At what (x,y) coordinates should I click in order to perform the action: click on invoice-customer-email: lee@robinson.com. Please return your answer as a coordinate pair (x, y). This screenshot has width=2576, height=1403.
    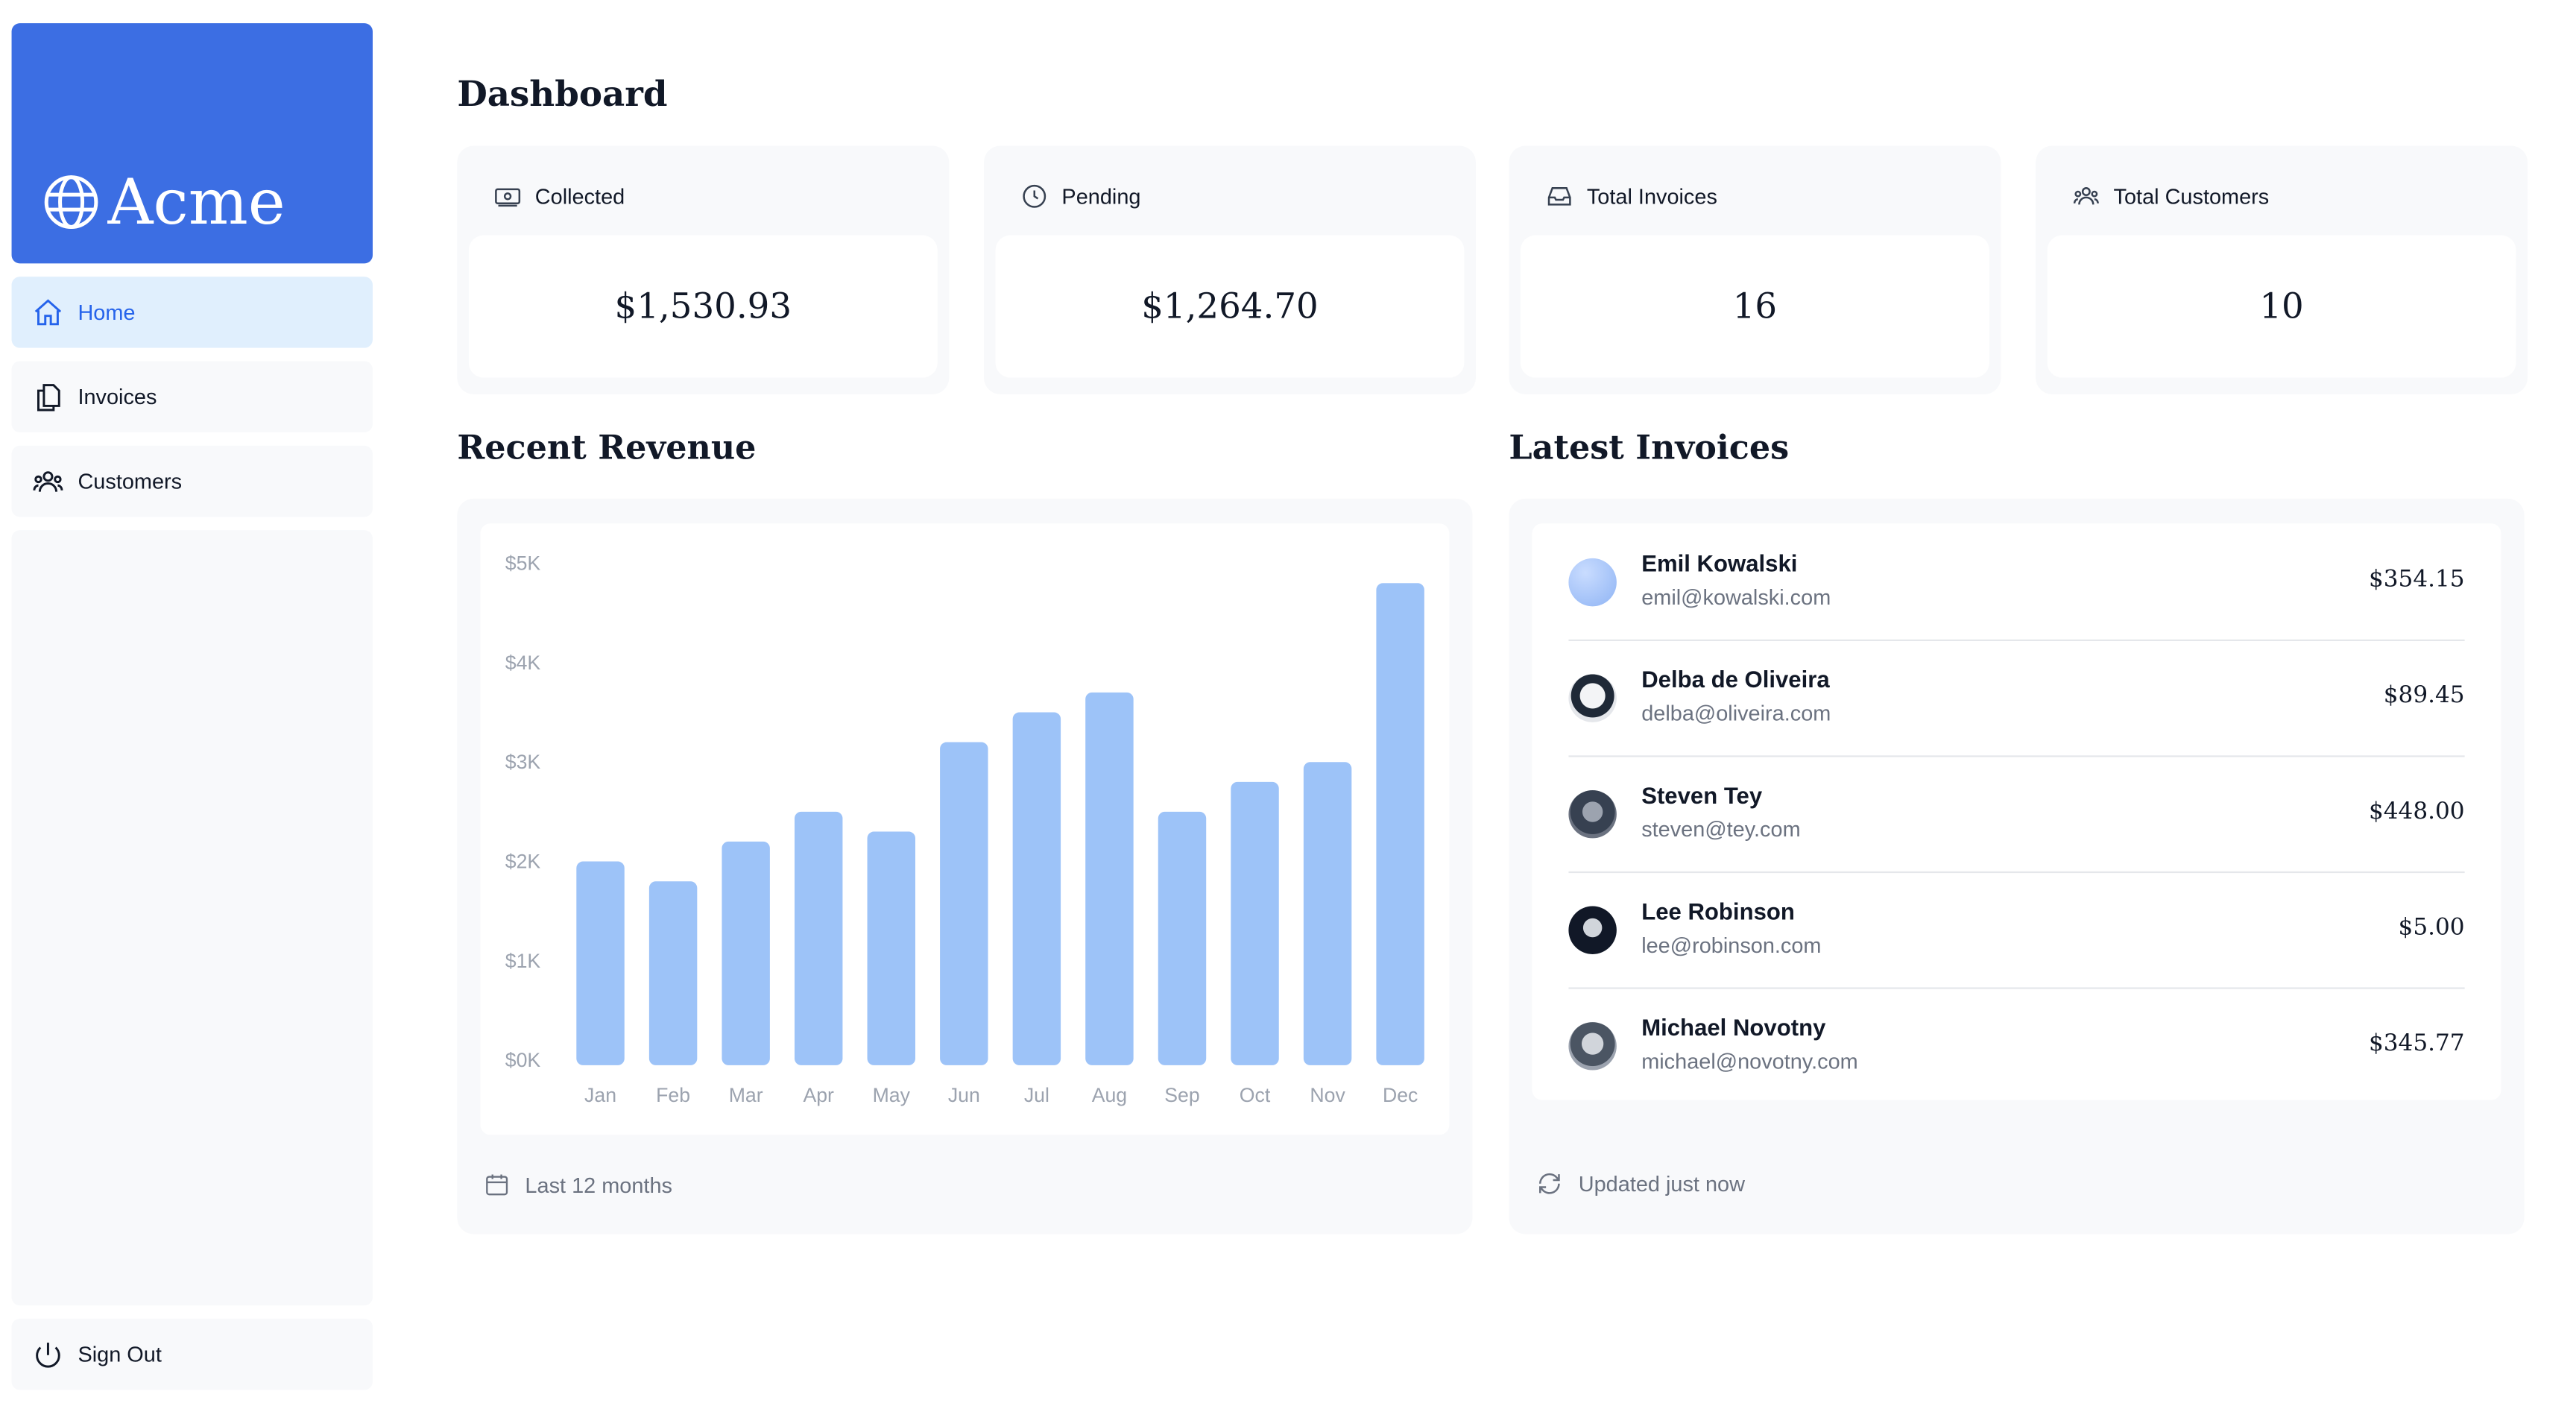
    Looking at the image, I should click on (1731, 945).